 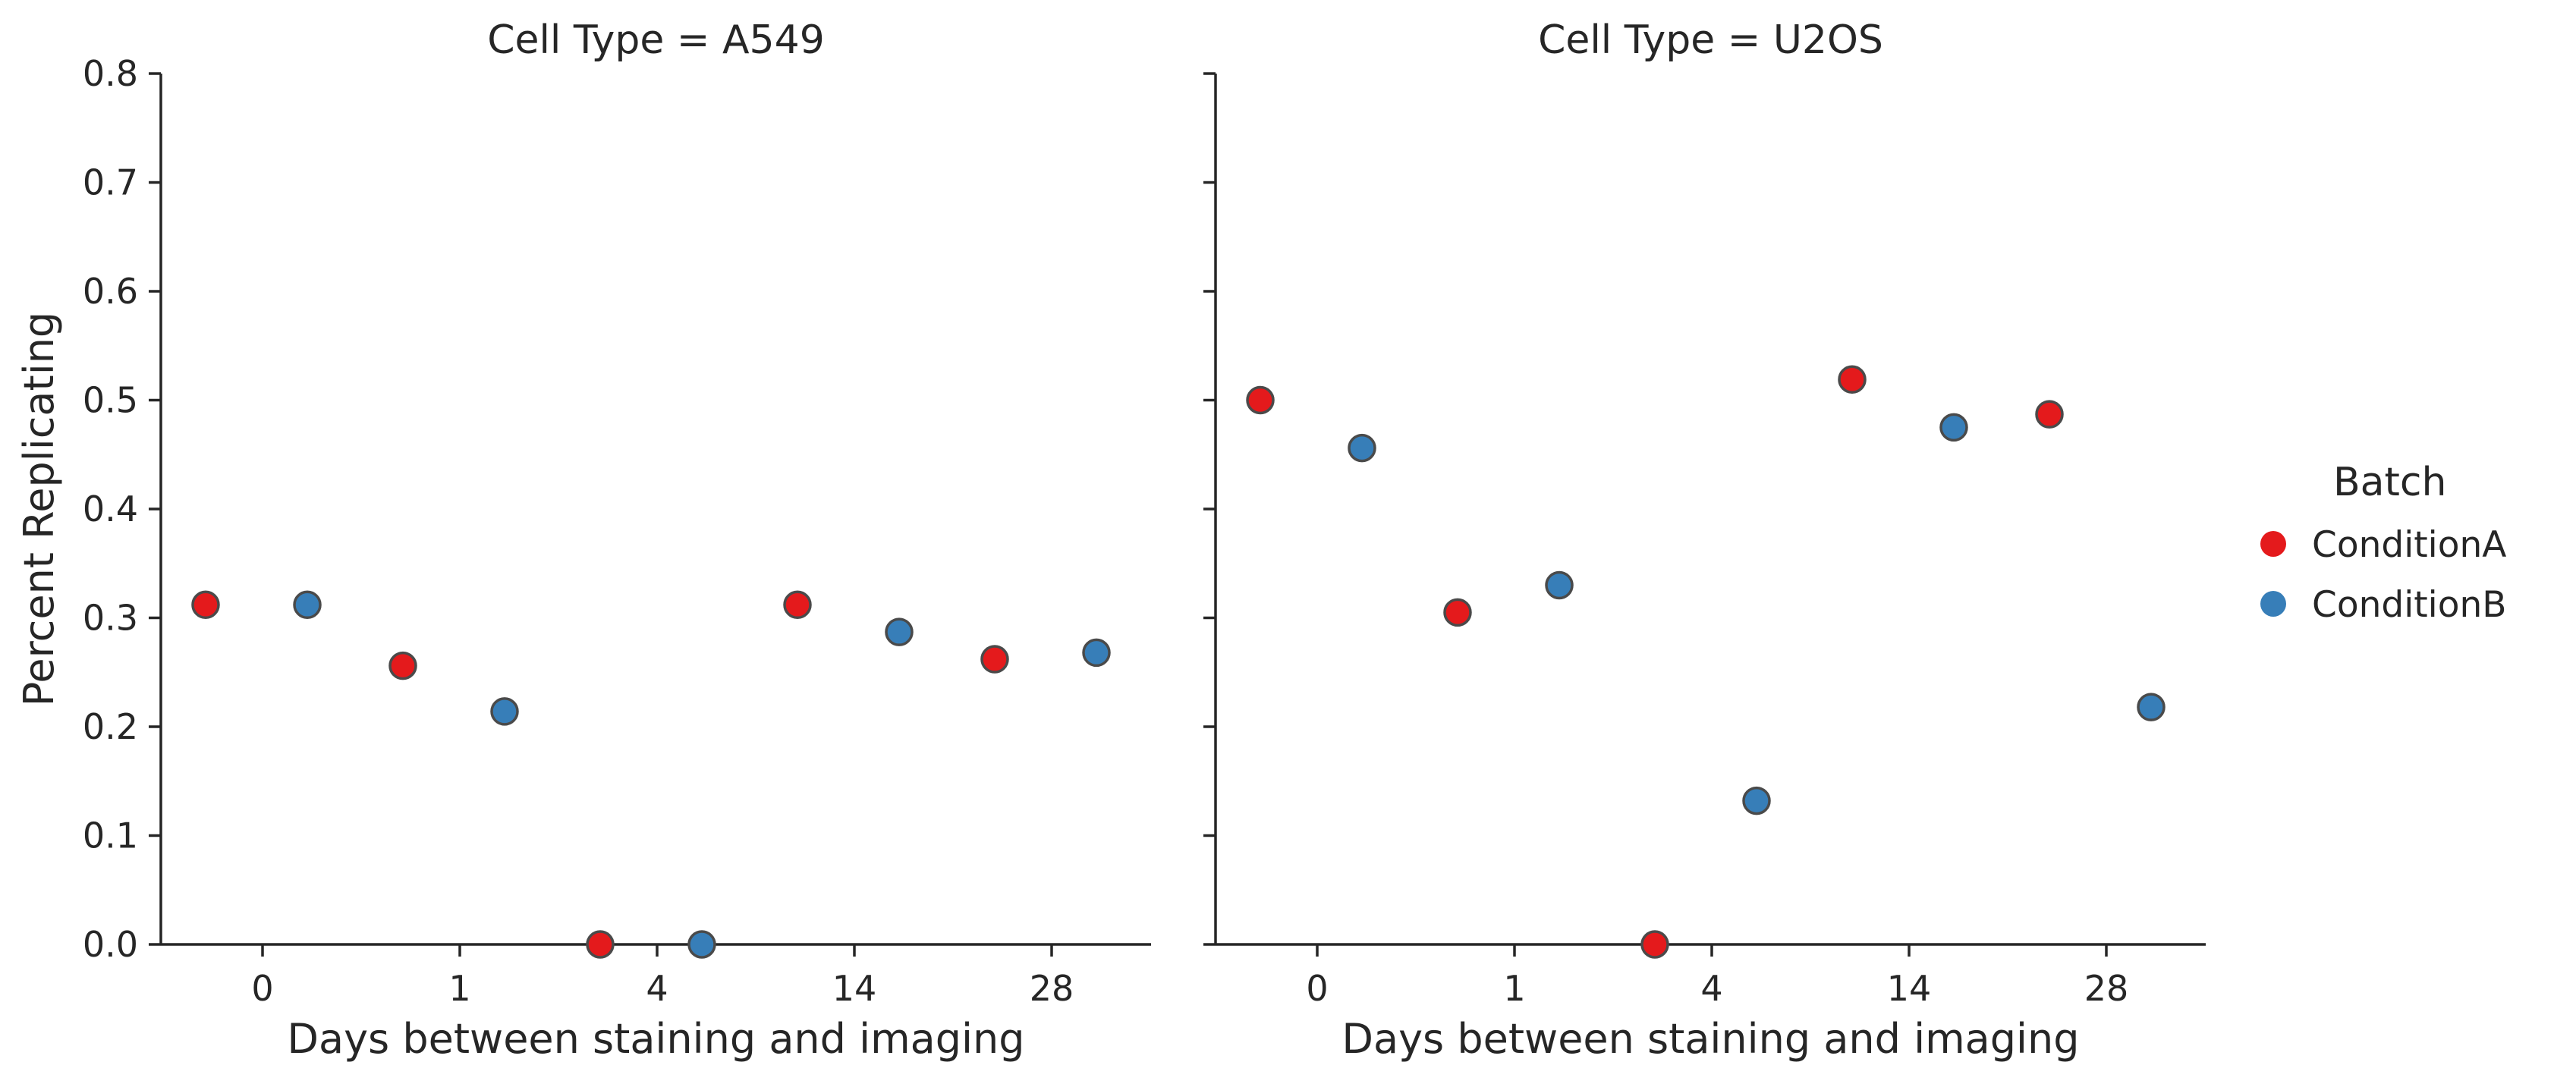 What do you see at coordinates (110, 73) in the screenshot?
I see `y-tick-label: 0.8` at bounding box center [110, 73].